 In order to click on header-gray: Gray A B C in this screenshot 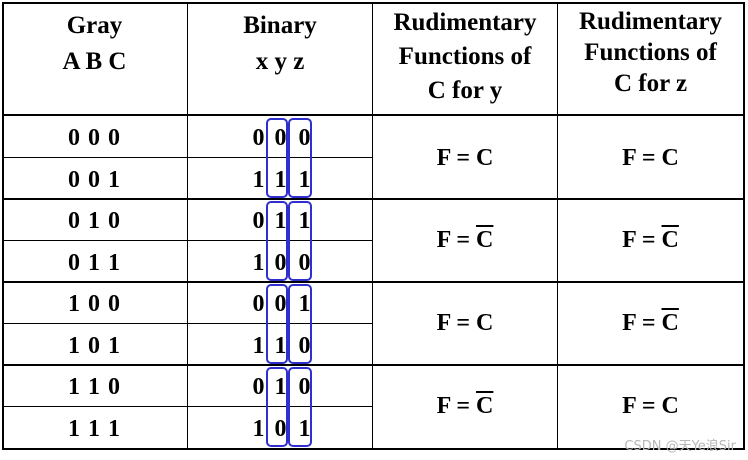, I will do `click(94, 44)`.